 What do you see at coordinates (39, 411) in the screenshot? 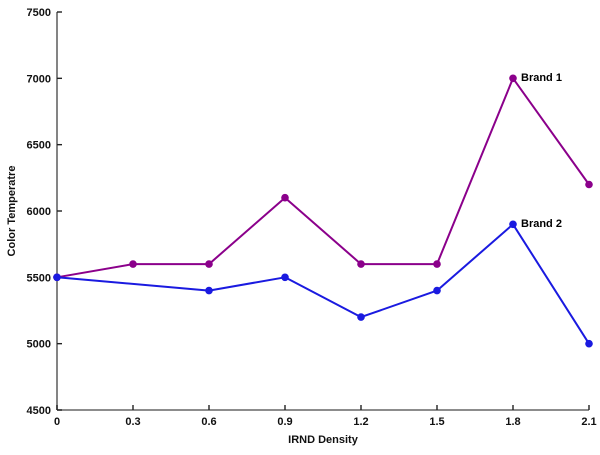
I see `y-tick-label: 4500` at bounding box center [39, 411].